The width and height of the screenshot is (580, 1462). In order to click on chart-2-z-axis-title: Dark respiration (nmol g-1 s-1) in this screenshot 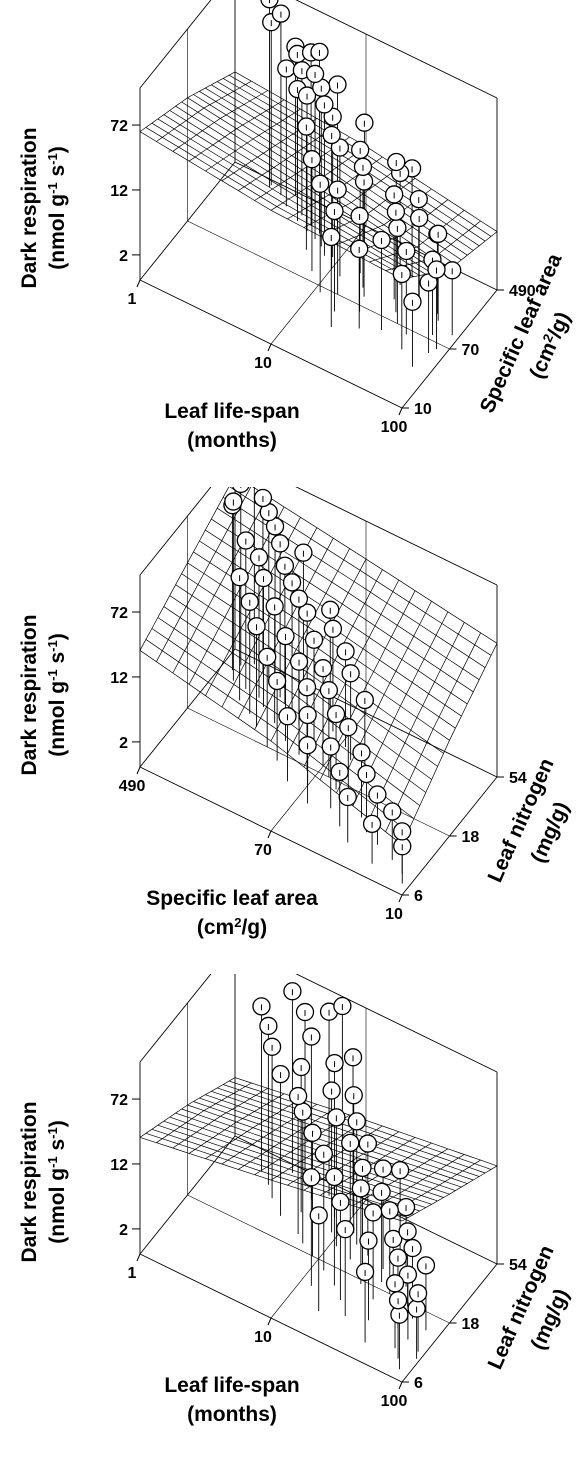, I will do `click(43, 694)`.